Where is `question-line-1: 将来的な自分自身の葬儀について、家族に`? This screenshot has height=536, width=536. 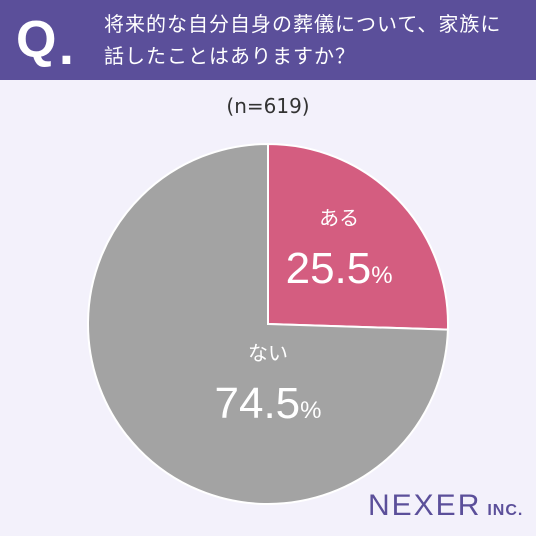
question-line-1: 将来的な自分自身の葬儀について、家族に is located at coordinates (303, 24).